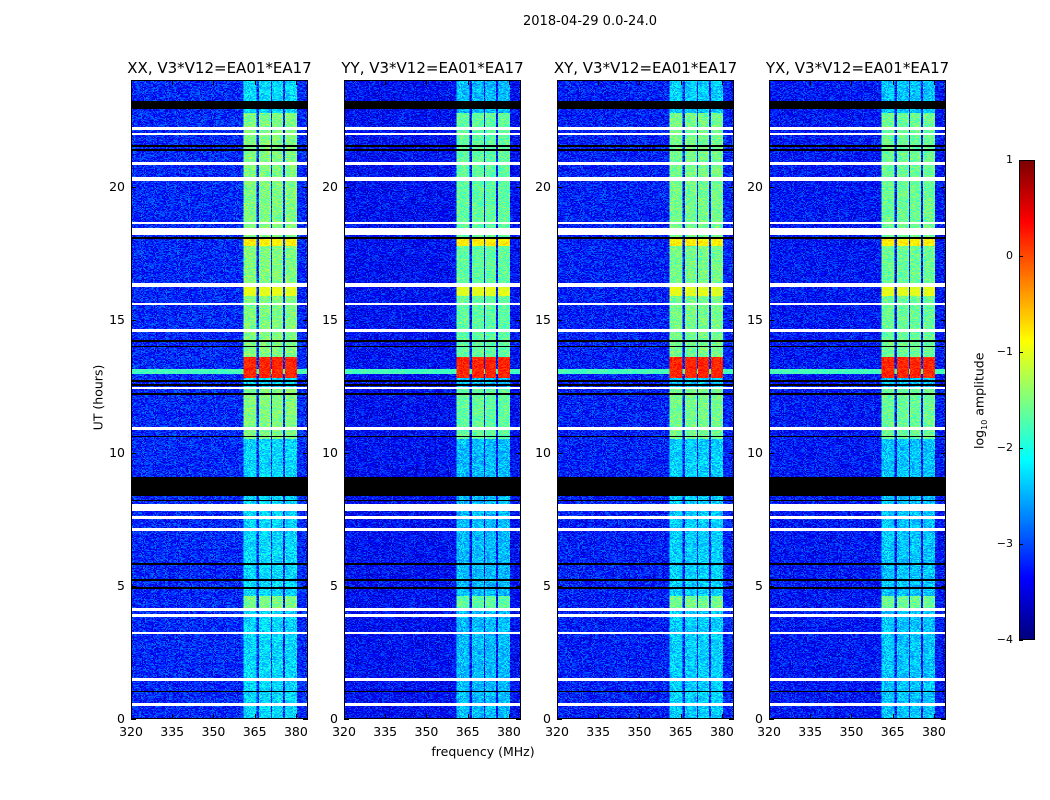  I want to click on colorbar-tick-label: 0, so click(1009, 255).